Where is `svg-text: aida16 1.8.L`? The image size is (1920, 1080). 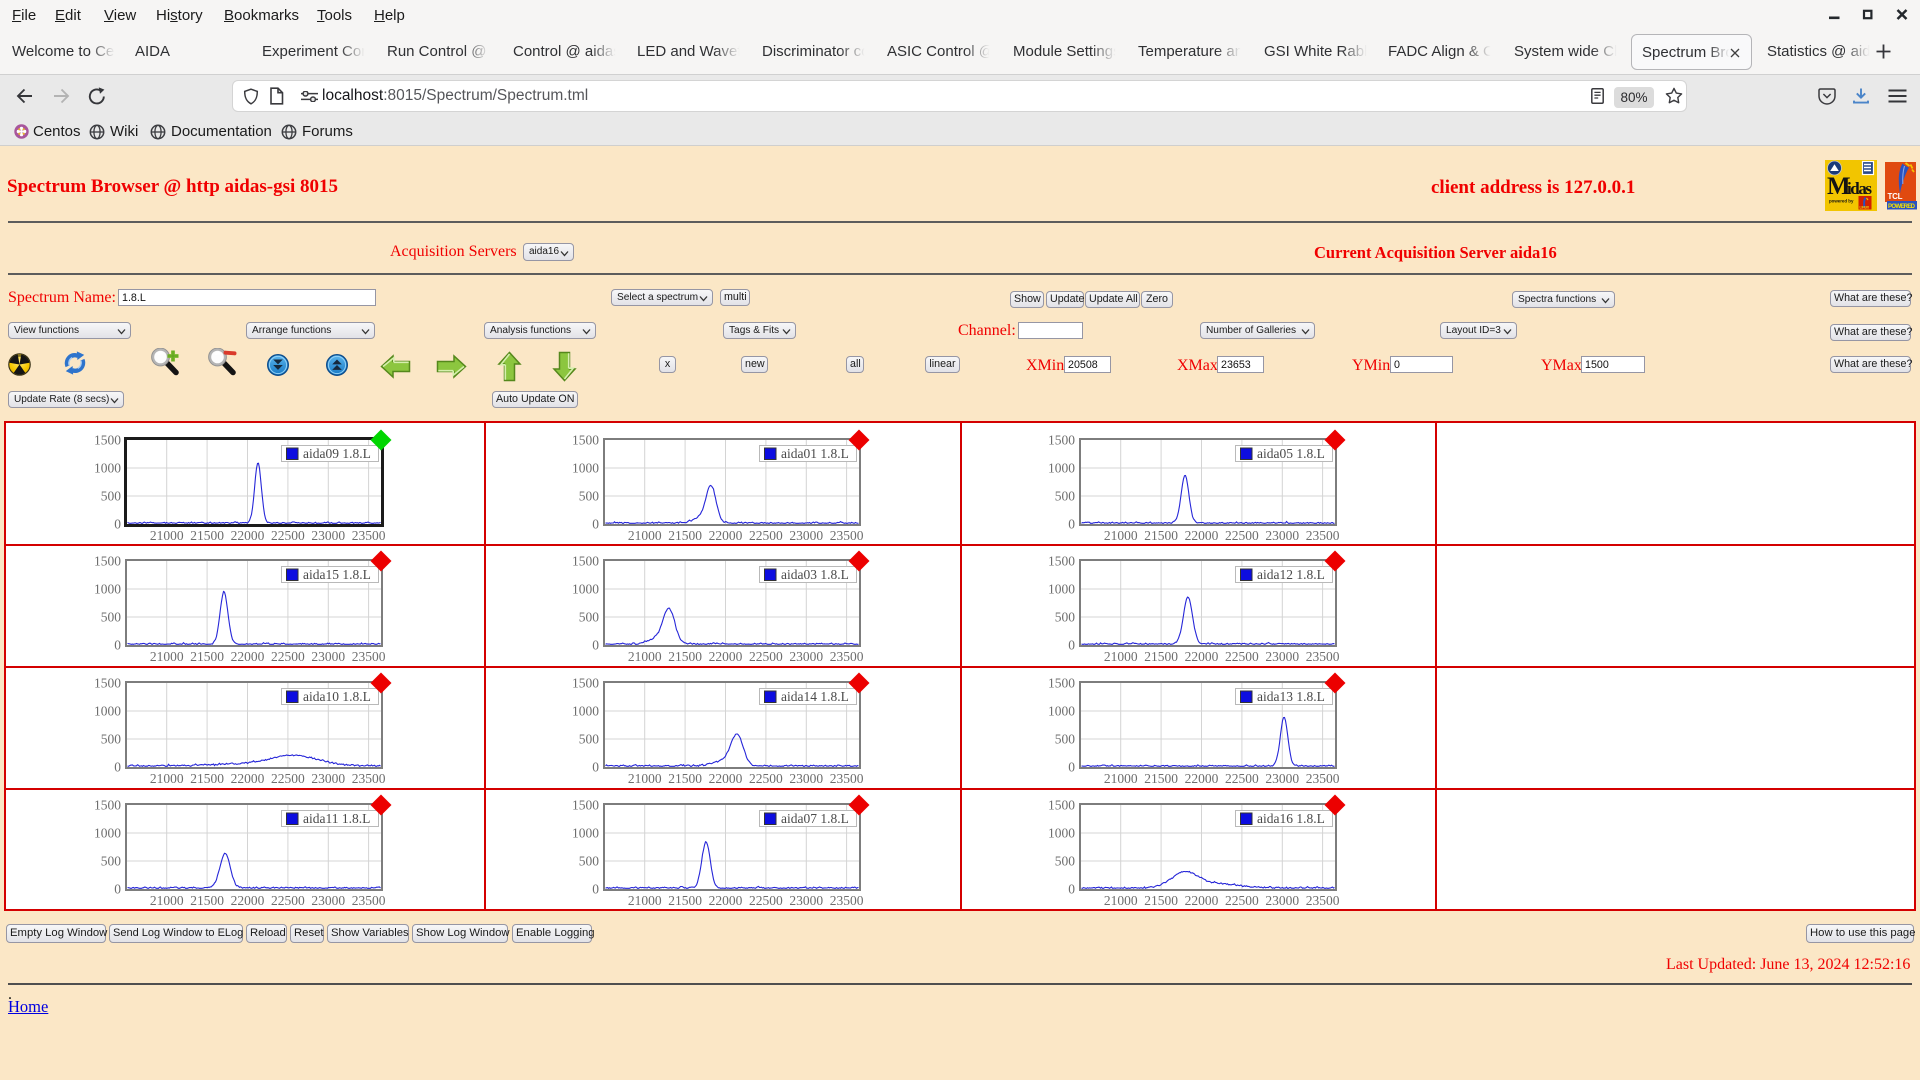
svg-text: aida16 1.8.L is located at coordinates (1291, 818).